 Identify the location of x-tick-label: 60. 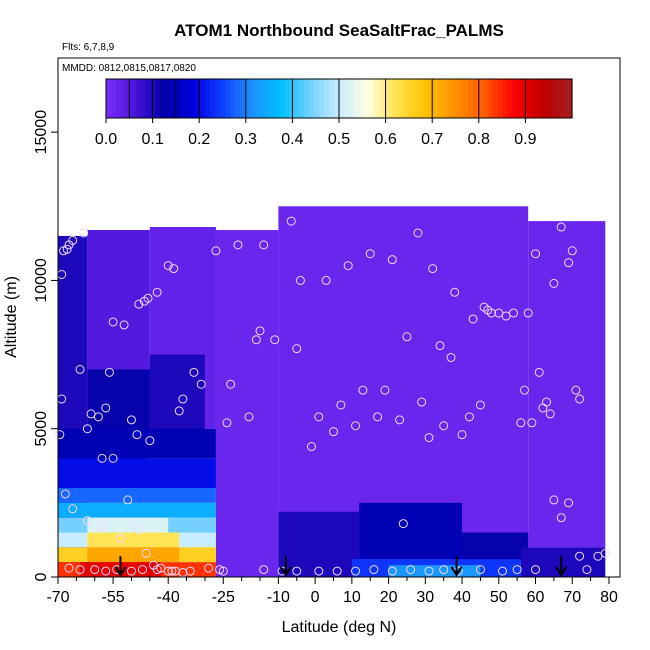
(536, 597).